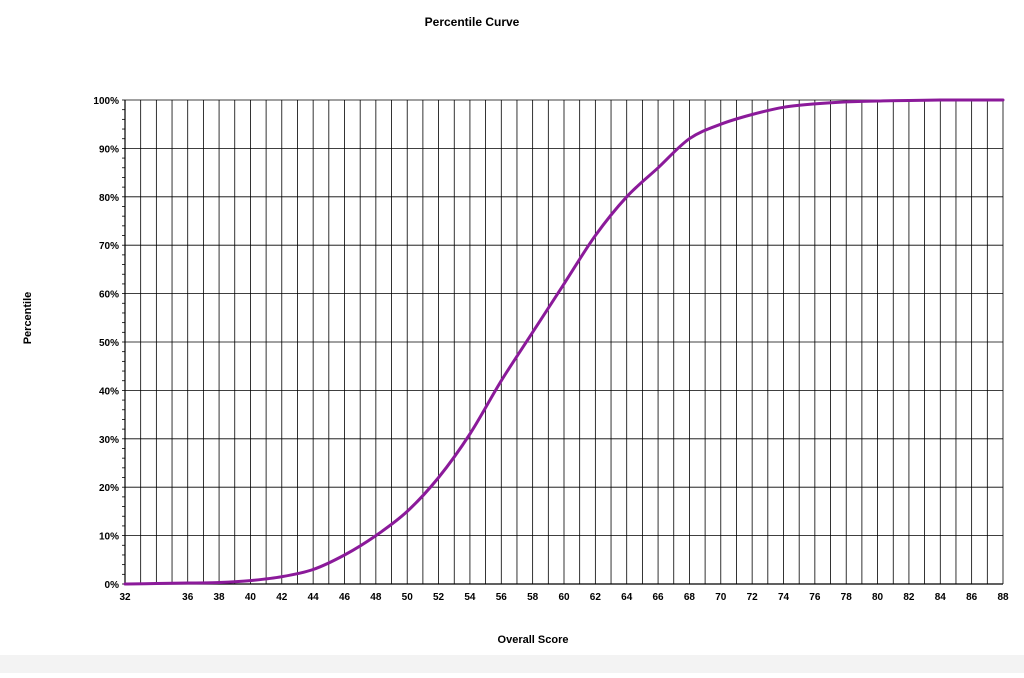  I want to click on x-tick-label: 82, so click(909, 597).